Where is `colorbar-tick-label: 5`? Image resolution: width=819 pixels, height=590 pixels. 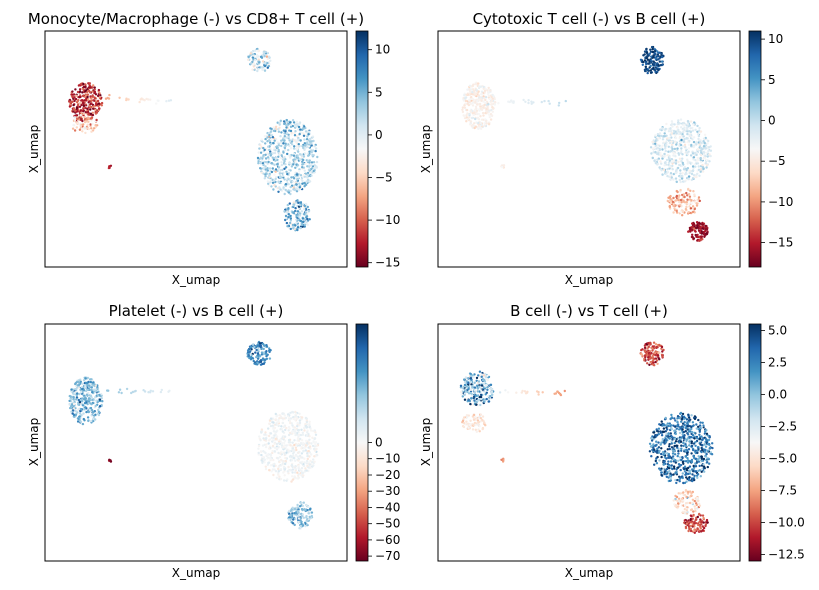
colorbar-tick-label: 5 is located at coordinates (772, 80).